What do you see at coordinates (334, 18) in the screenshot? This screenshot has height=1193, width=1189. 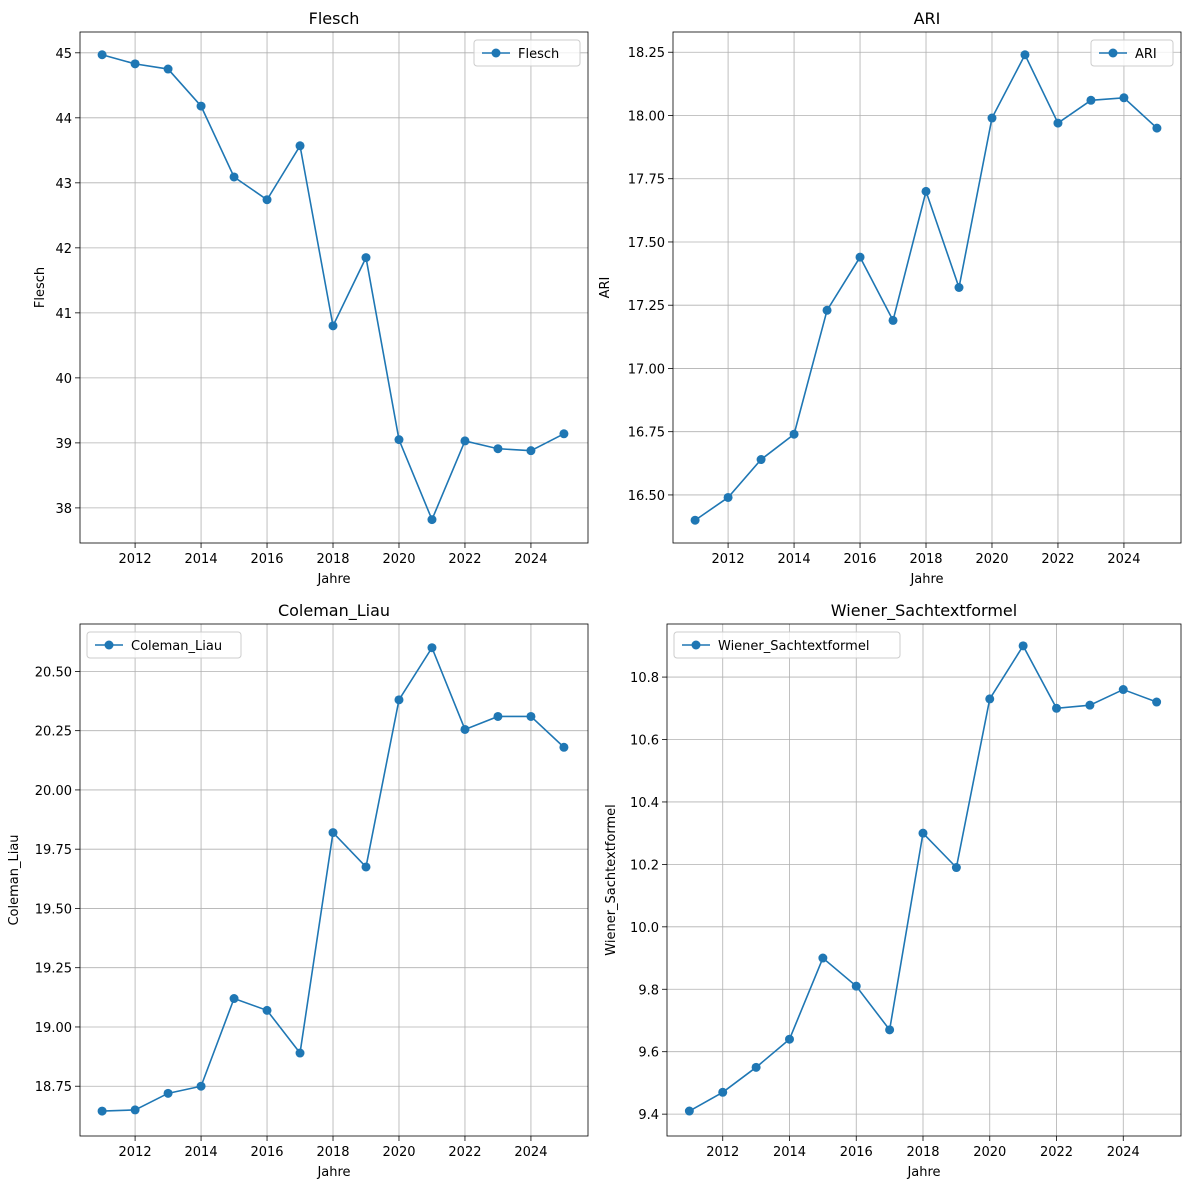 I see `chart-title: Flesch` at bounding box center [334, 18].